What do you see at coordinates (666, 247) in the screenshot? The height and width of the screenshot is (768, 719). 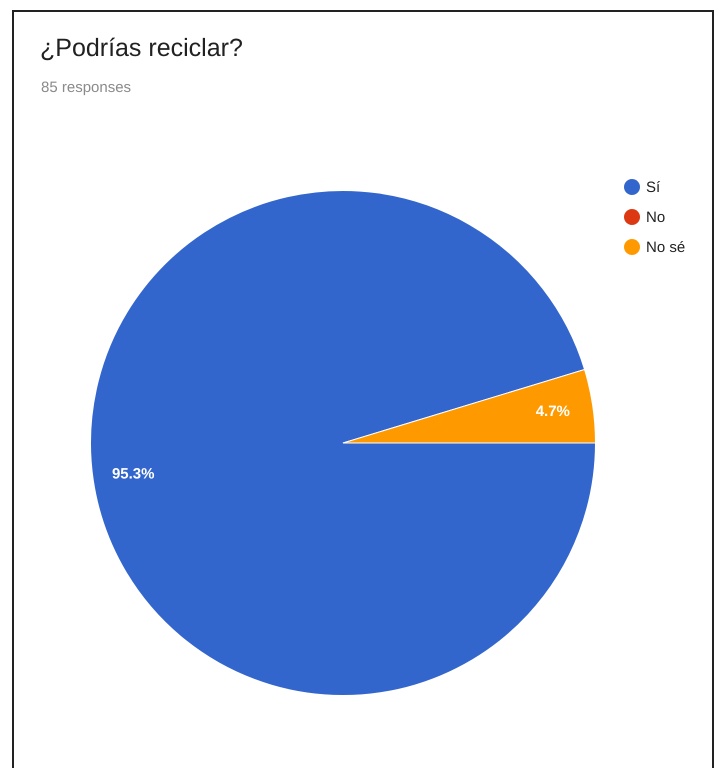 I see `legend-label: No sé` at bounding box center [666, 247].